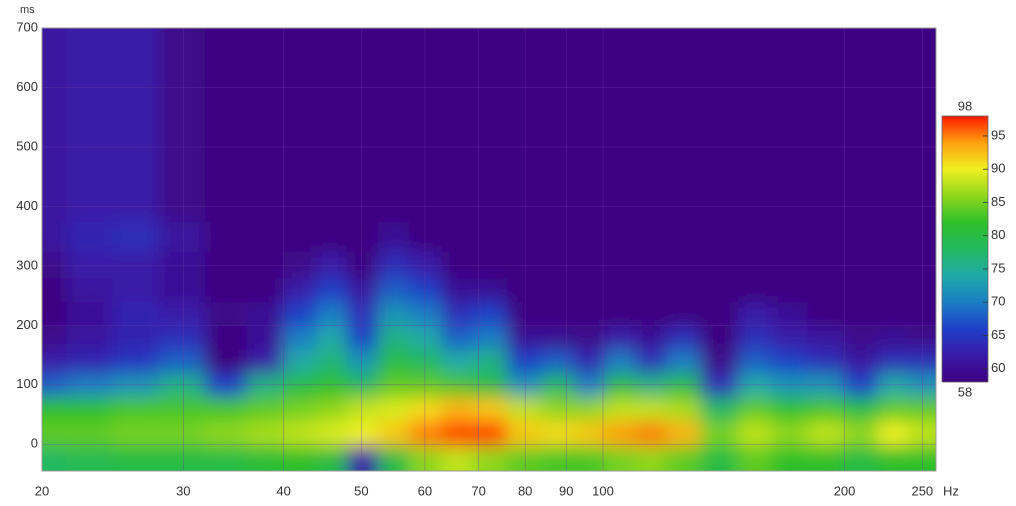  What do you see at coordinates (27, 264) in the screenshot?
I see `y-tick-label: 300` at bounding box center [27, 264].